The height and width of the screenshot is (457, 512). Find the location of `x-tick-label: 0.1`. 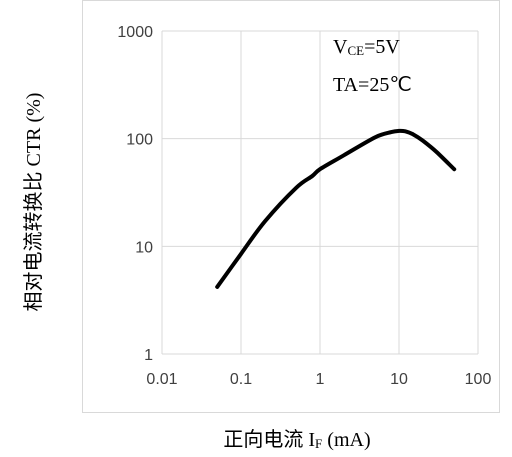

x-tick-label: 0.1 is located at coordinates (241, 379).